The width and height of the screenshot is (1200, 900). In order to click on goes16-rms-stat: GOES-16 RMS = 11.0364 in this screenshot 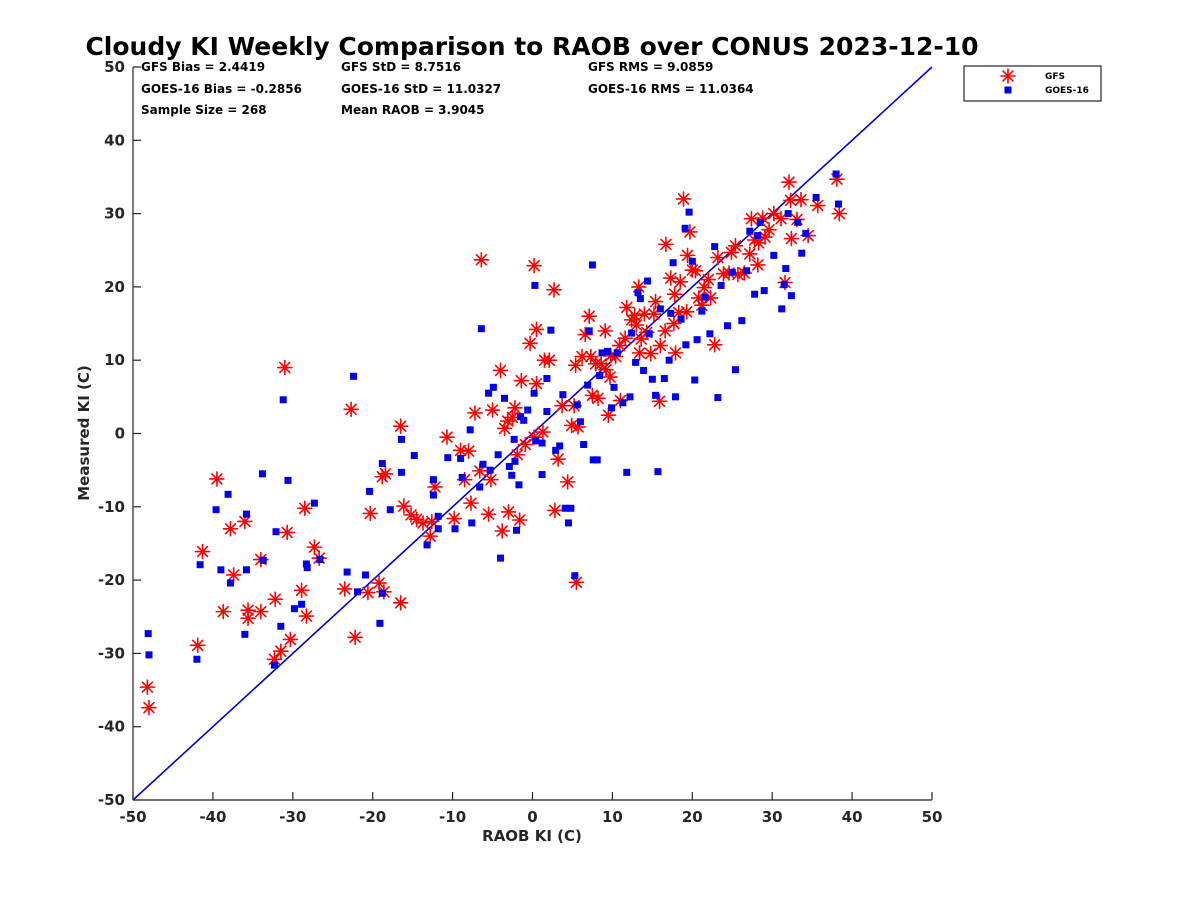, I will do `click(671, 89)`.